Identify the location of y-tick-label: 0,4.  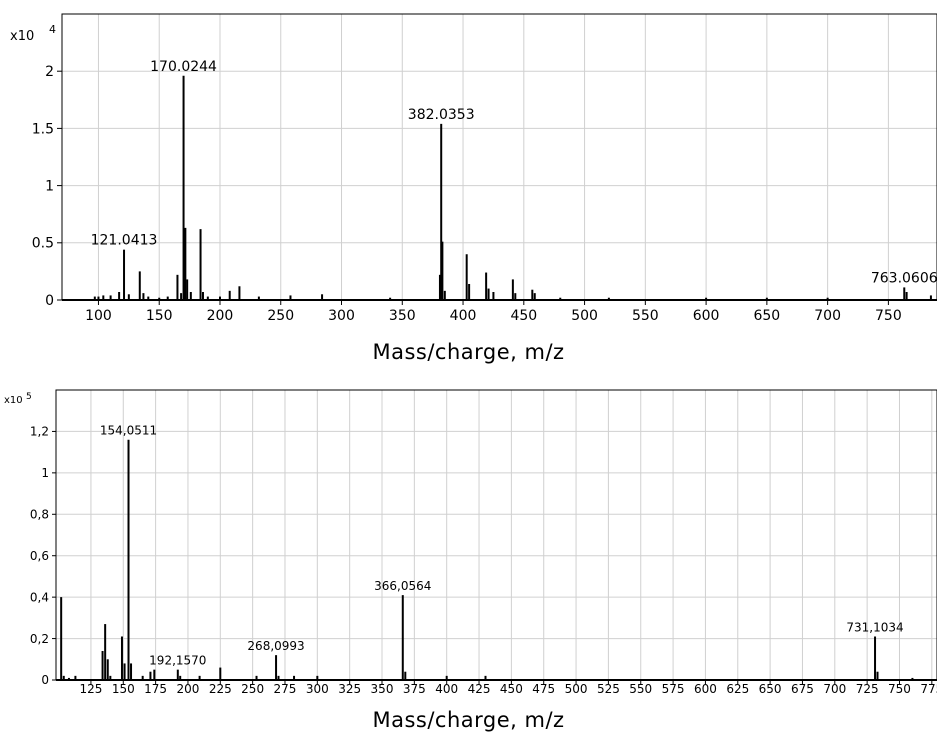
(39, 597).